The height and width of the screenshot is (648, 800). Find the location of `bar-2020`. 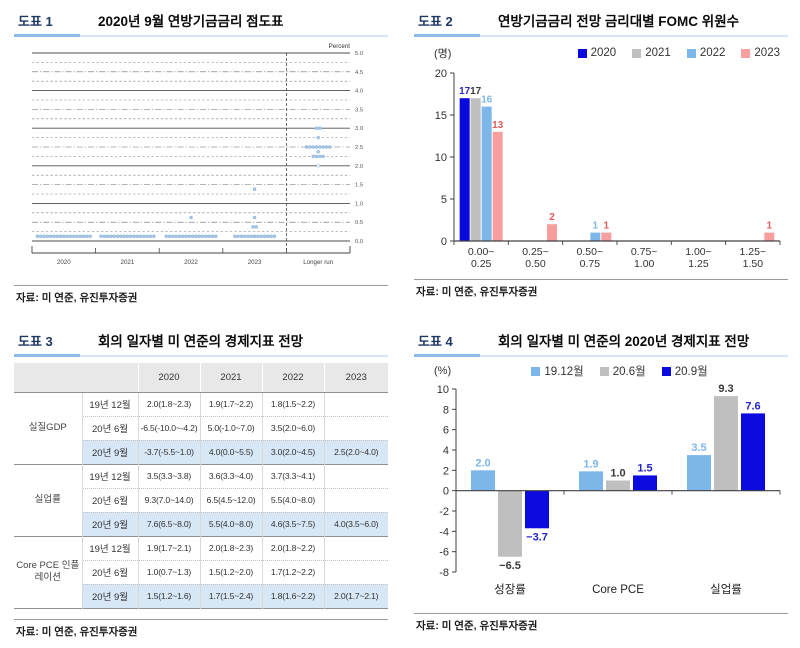

bar-2020 is located at coordinates (464, 169).